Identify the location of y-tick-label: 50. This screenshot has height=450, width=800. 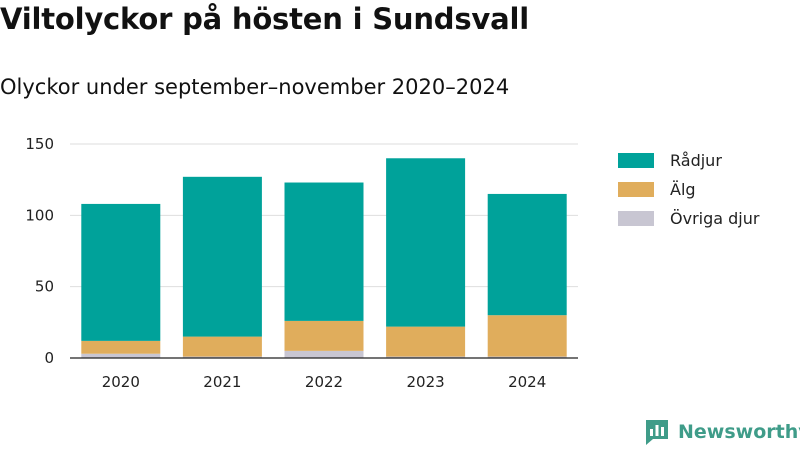
(44, 287).